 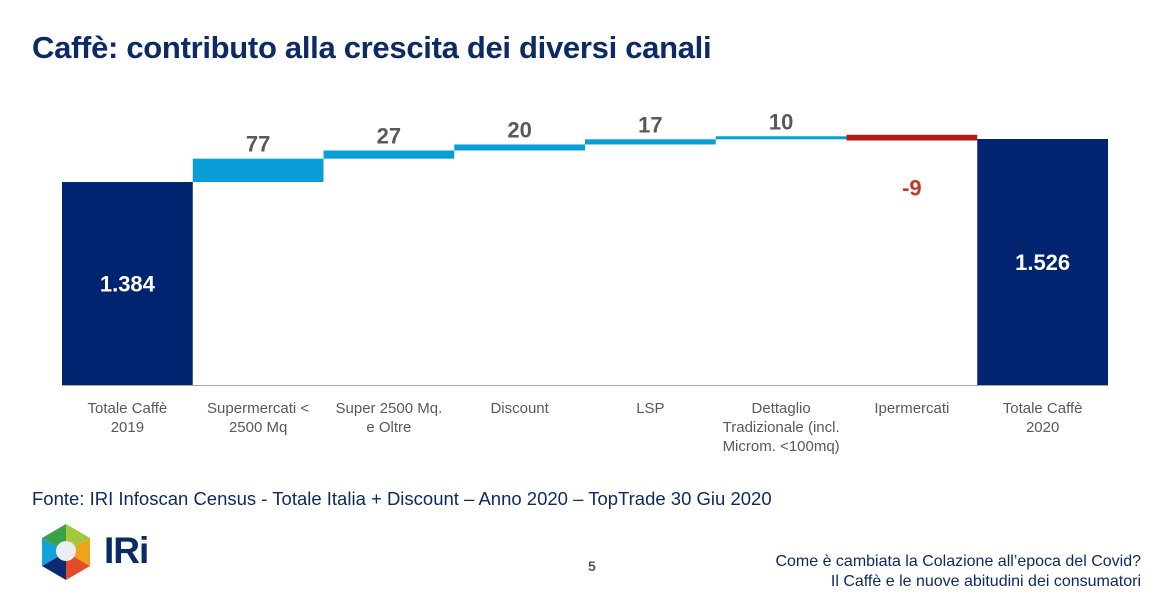 I want to click on data-label-4: 20, so click(x=519, y=129).